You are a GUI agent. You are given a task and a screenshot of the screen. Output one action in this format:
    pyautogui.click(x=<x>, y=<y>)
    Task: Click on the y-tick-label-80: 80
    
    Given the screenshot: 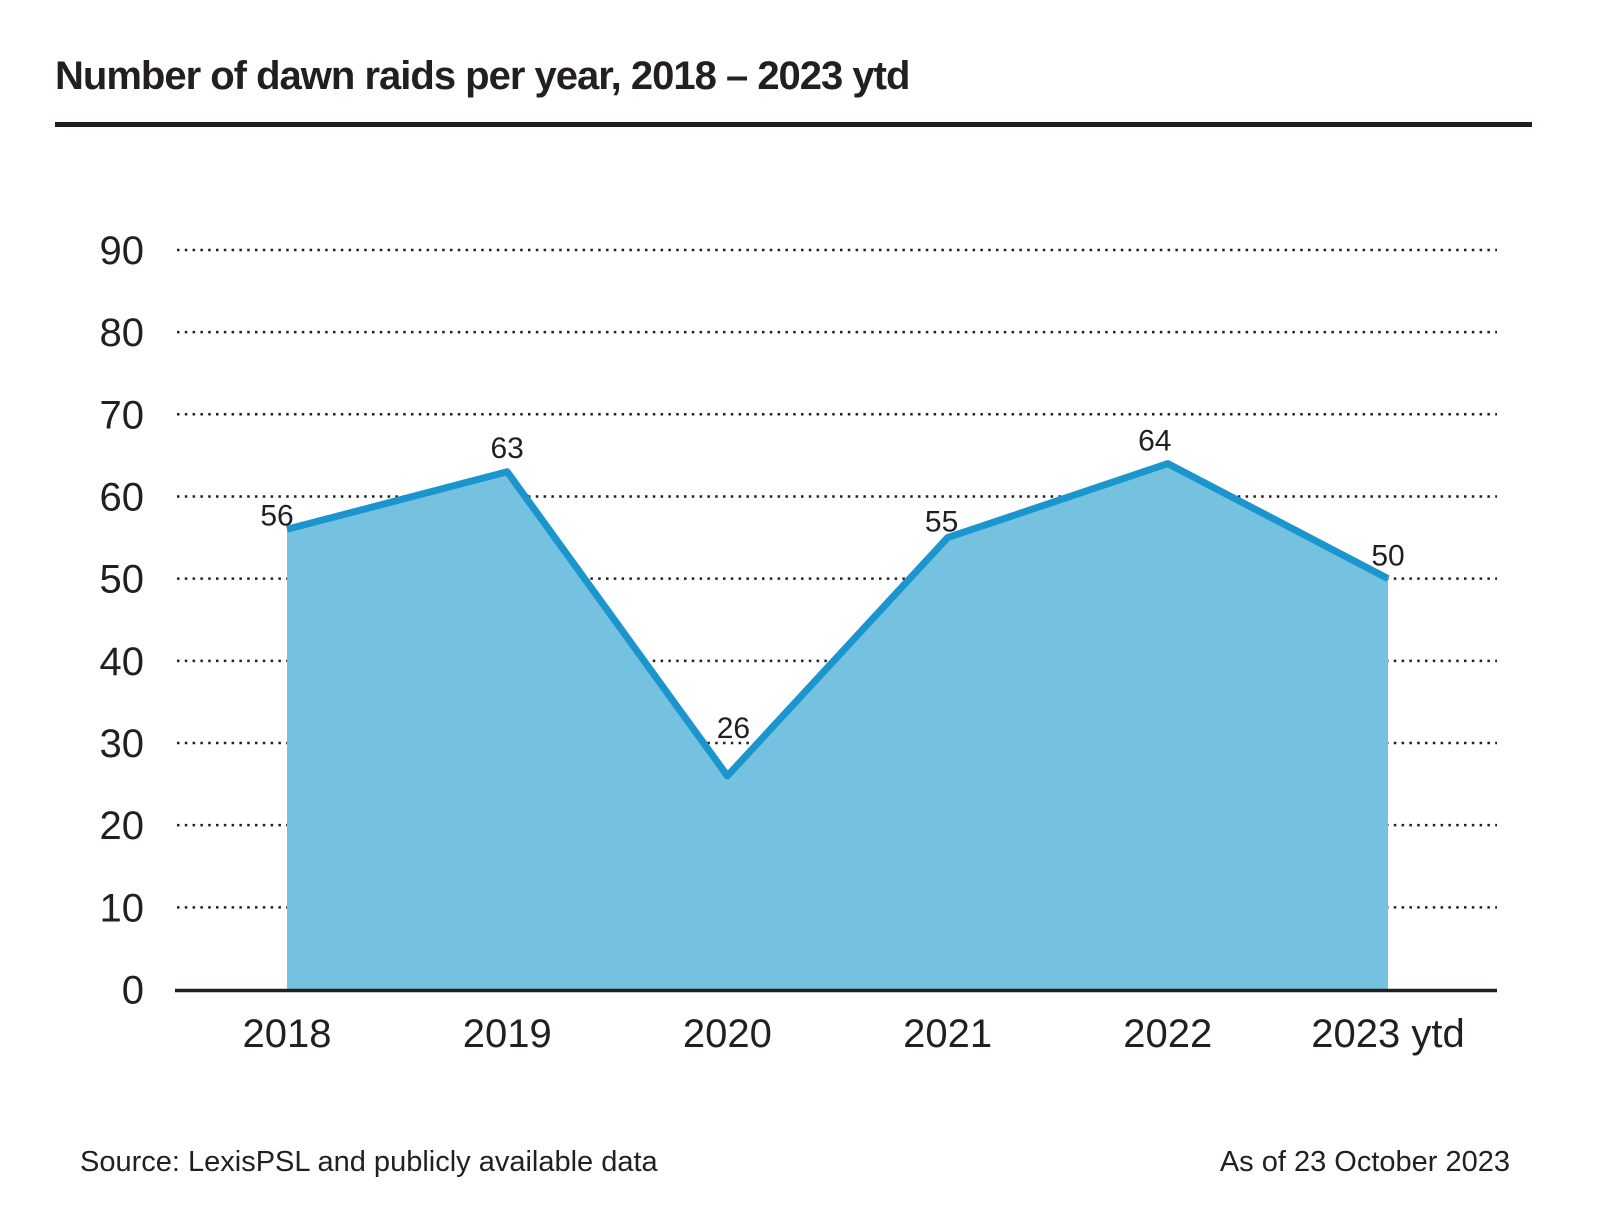 What is the action you would take?
    pyautogui.click(x=122, y=333)
    